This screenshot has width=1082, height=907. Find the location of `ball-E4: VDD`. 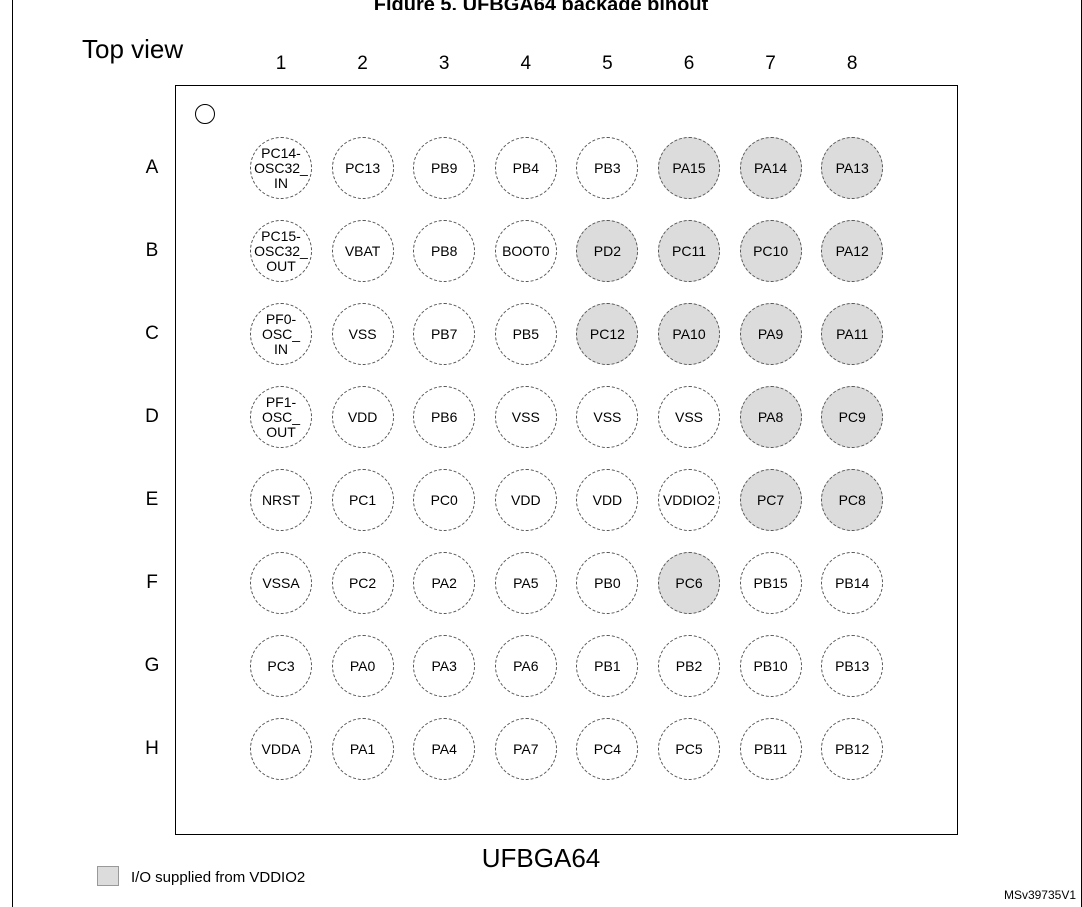

ball-E4: VDD is located at coordinates (525, 500).